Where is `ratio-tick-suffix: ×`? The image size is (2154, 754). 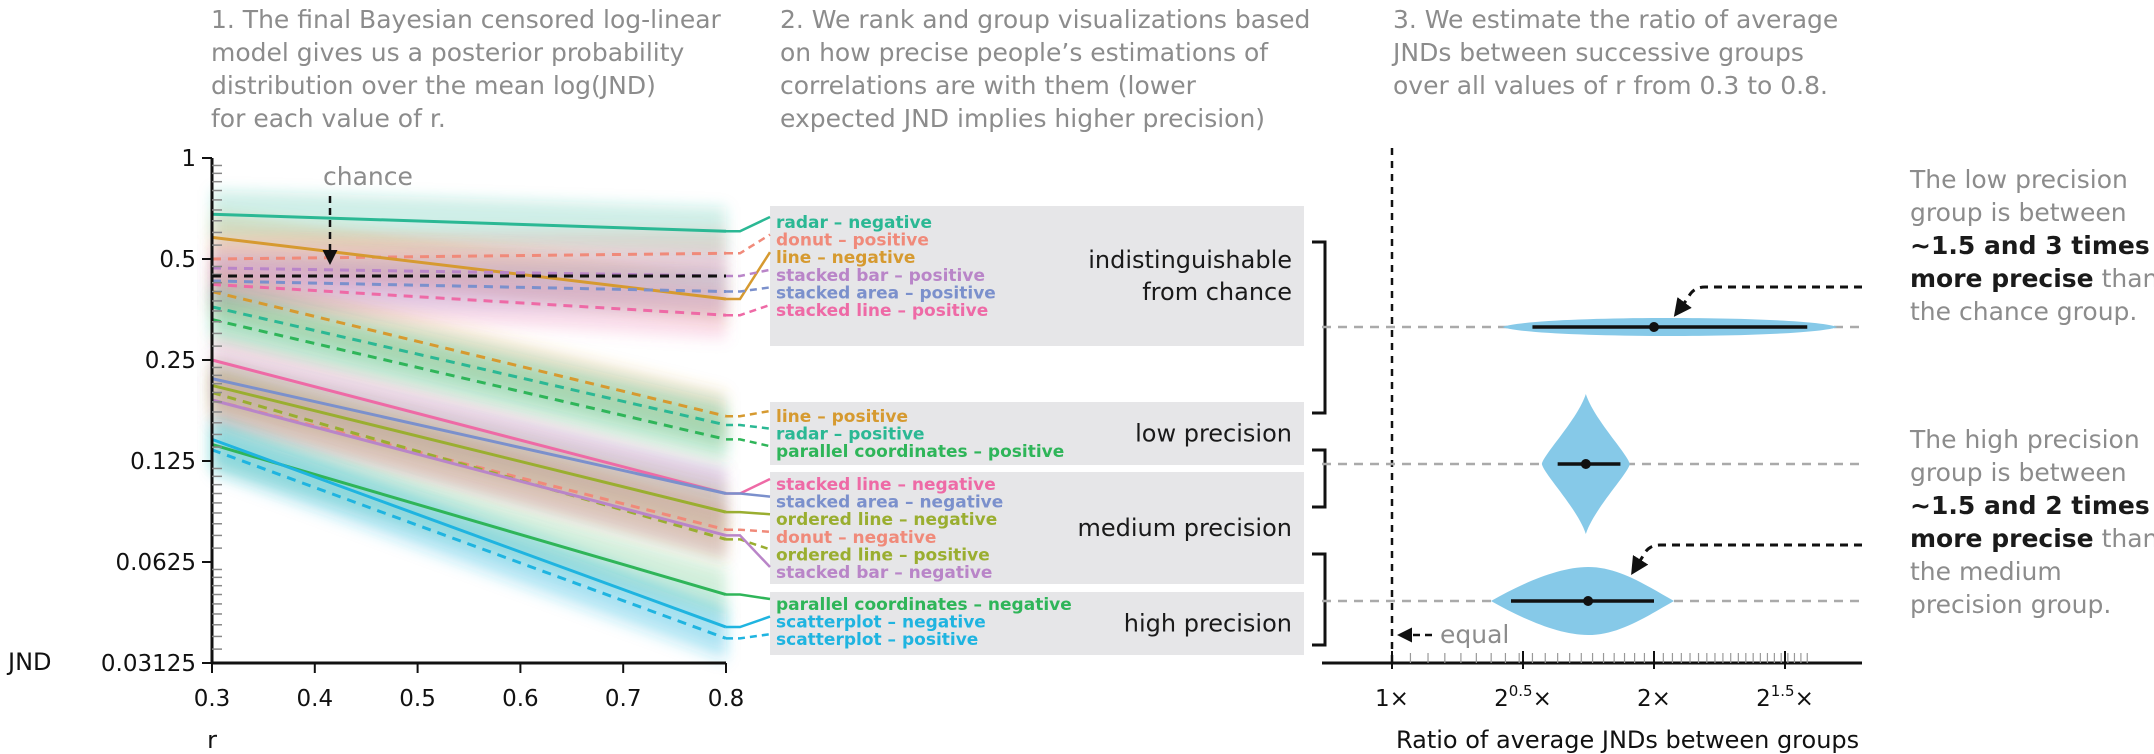 ratio-tick-suffix: × is located at coordinates (1804, 699).